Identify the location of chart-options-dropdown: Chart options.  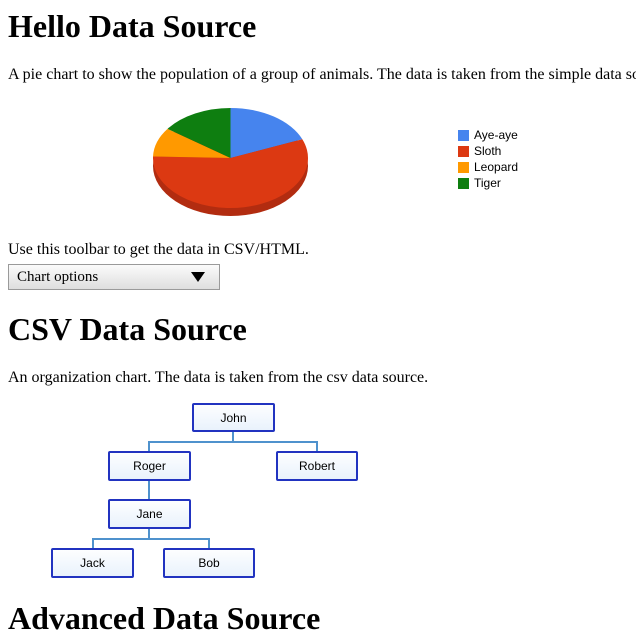
(114, 277).